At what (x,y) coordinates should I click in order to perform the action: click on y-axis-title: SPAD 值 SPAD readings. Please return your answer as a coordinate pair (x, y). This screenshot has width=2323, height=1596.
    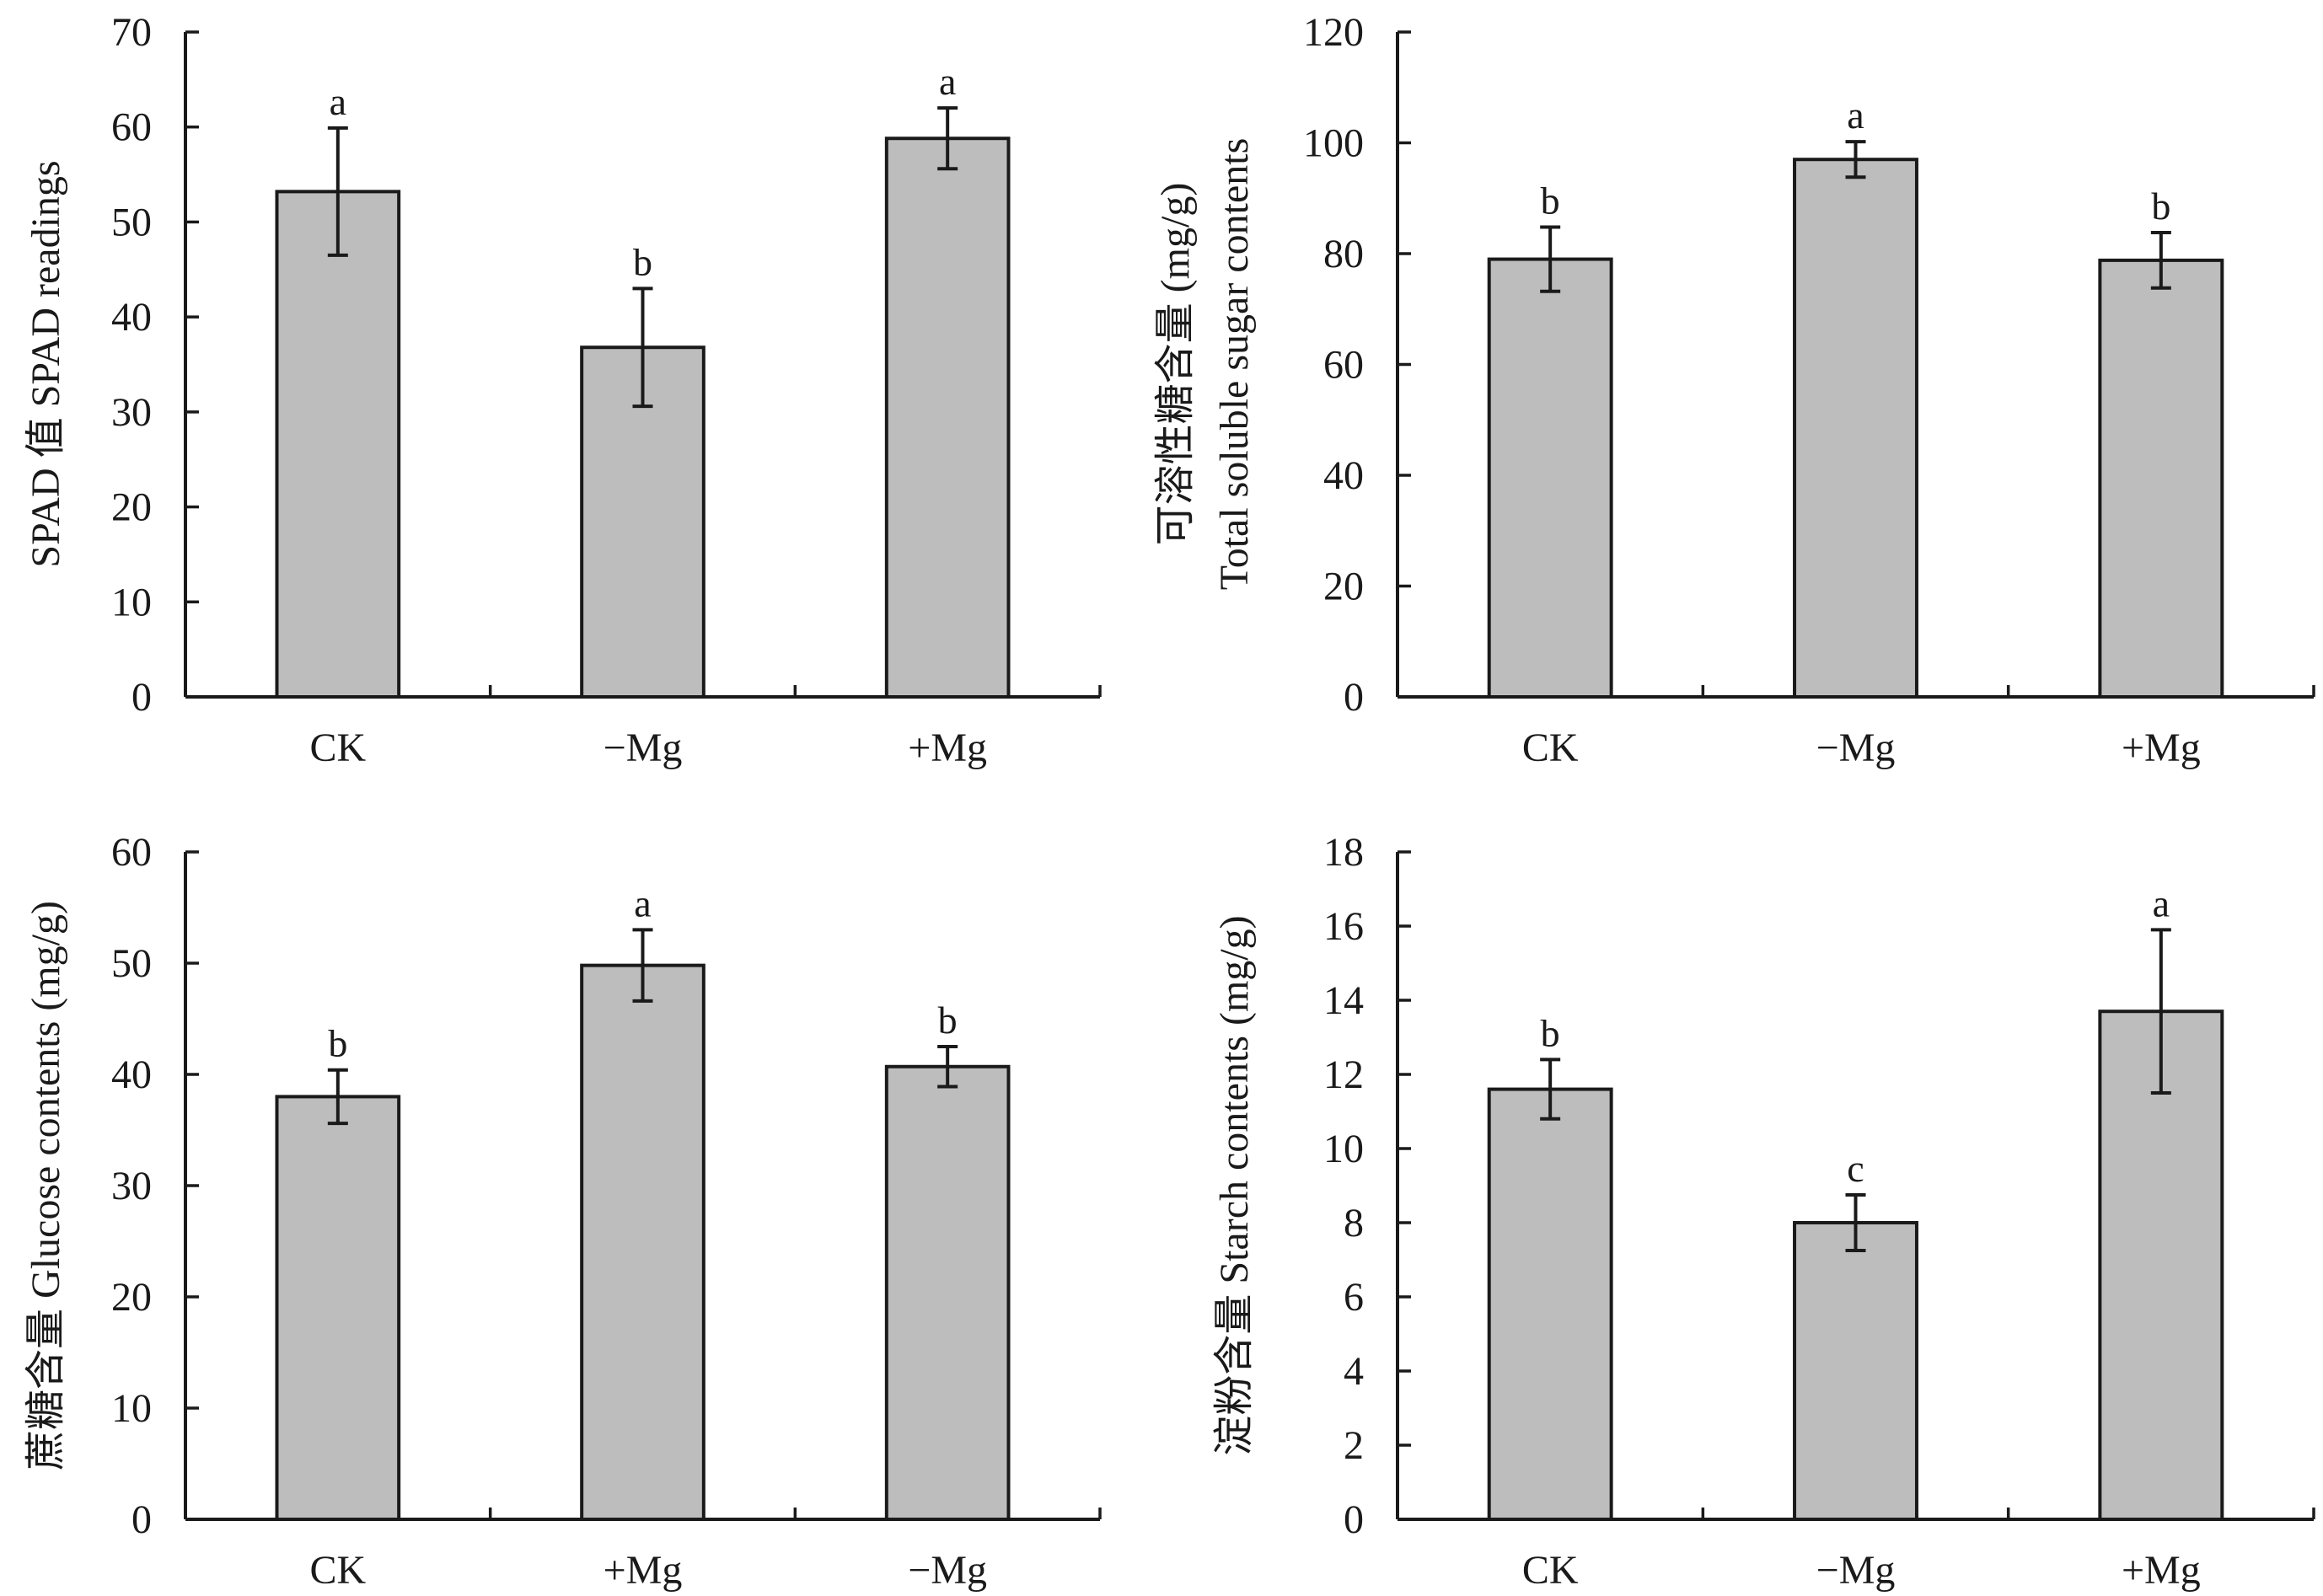
    Looking at the image, I should click on (46, 364).